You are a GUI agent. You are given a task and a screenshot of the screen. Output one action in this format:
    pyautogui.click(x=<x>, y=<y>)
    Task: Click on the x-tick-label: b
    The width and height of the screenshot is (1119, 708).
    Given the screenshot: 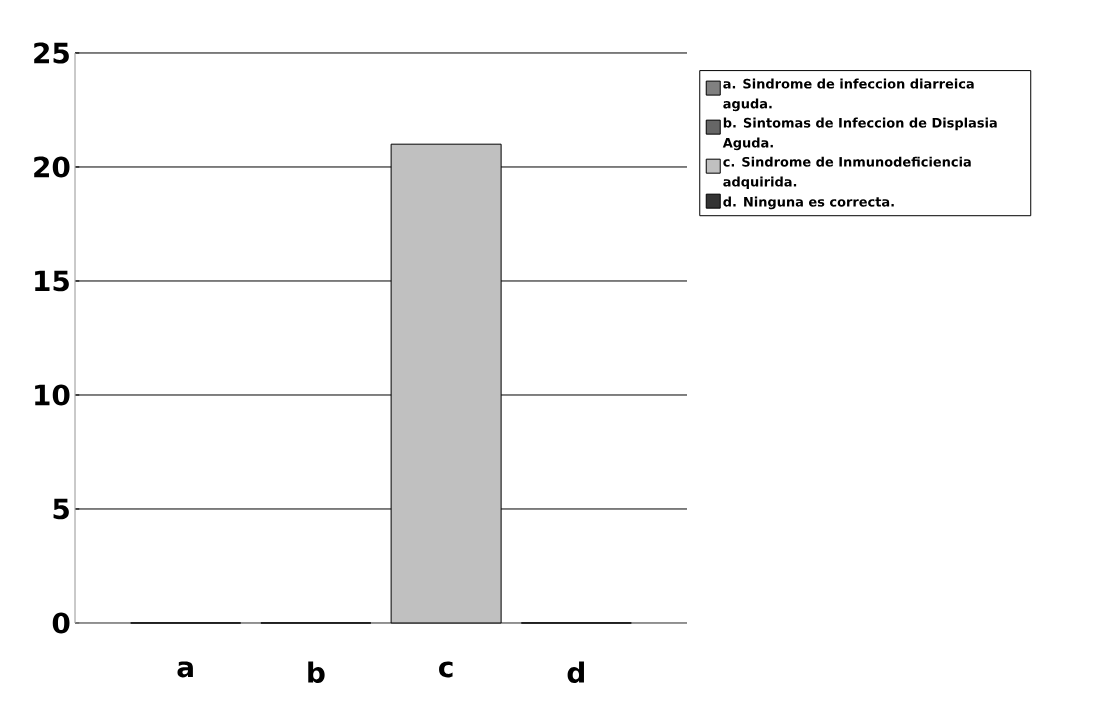 What is the action you would take?
    pyautogui.click(x=316, y=672)
    